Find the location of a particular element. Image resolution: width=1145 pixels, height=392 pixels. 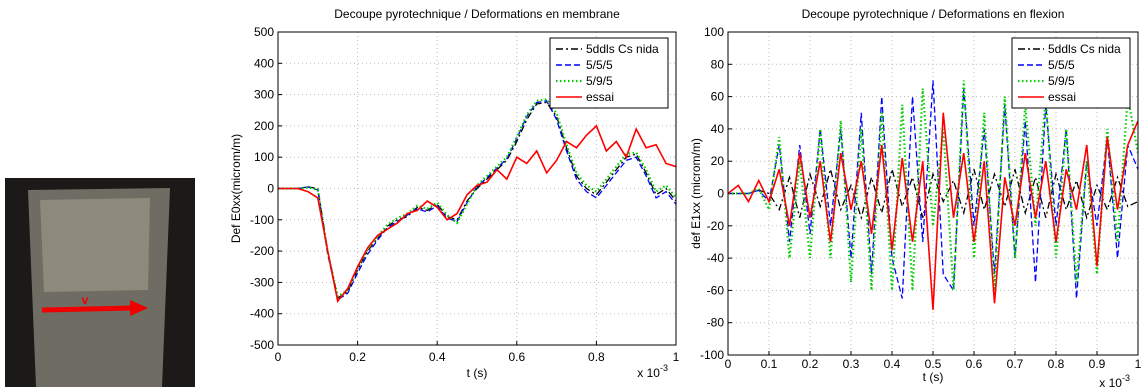

x-tick-label: 0.7 is located at coordinates (1015, 364).